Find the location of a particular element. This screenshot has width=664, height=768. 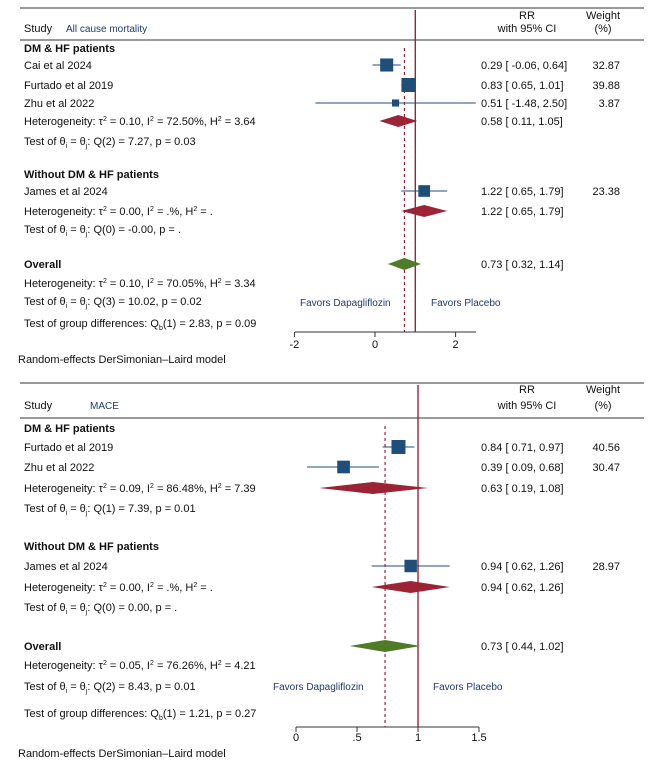

homogeneity-test: Test of θi = θj: Q(1) = 7.39, p = 0.01 is located at coordinates (110, 510).